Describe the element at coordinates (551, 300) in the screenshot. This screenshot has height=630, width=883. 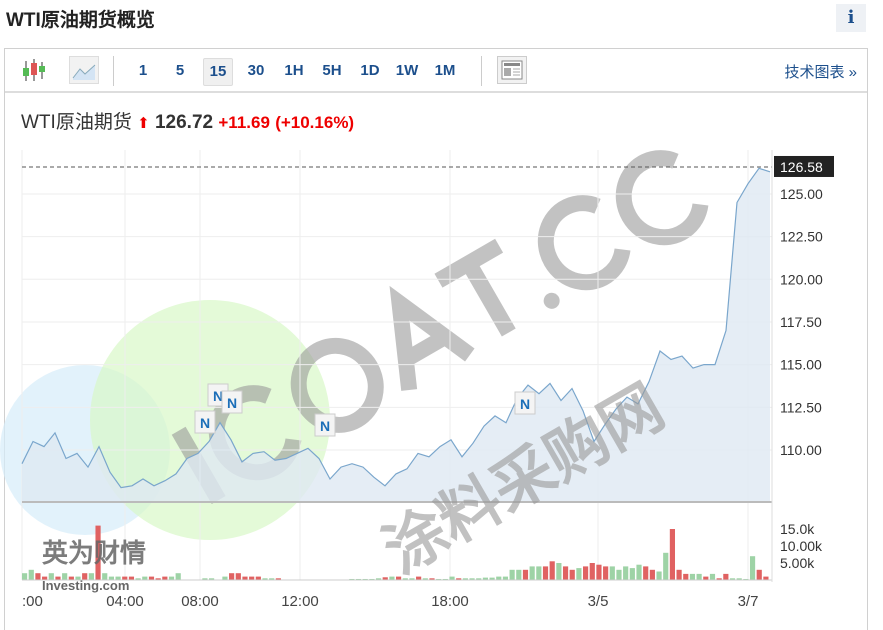
I see `watermark-icoat-dot` at that location.